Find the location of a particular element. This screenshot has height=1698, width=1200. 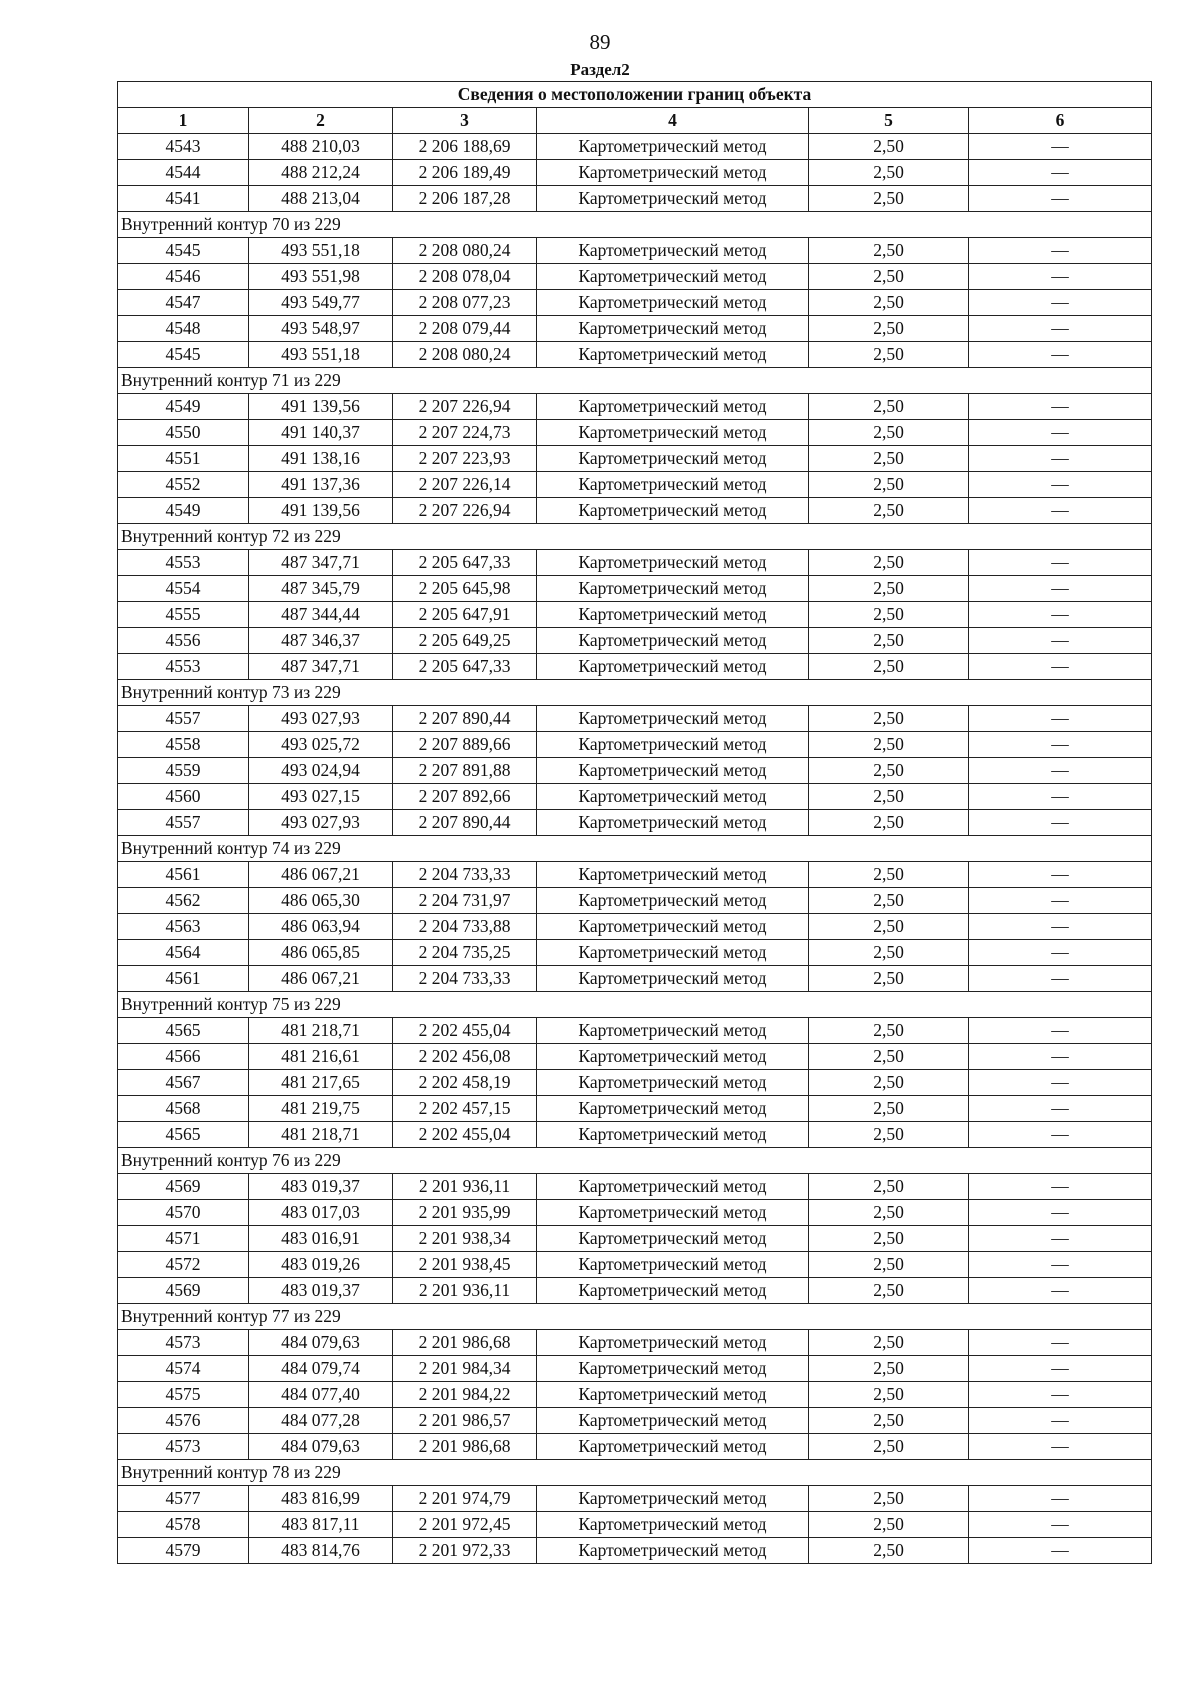

contour-row: Внутренний контур 76 из 229 is located at coordinates (634, 1160).